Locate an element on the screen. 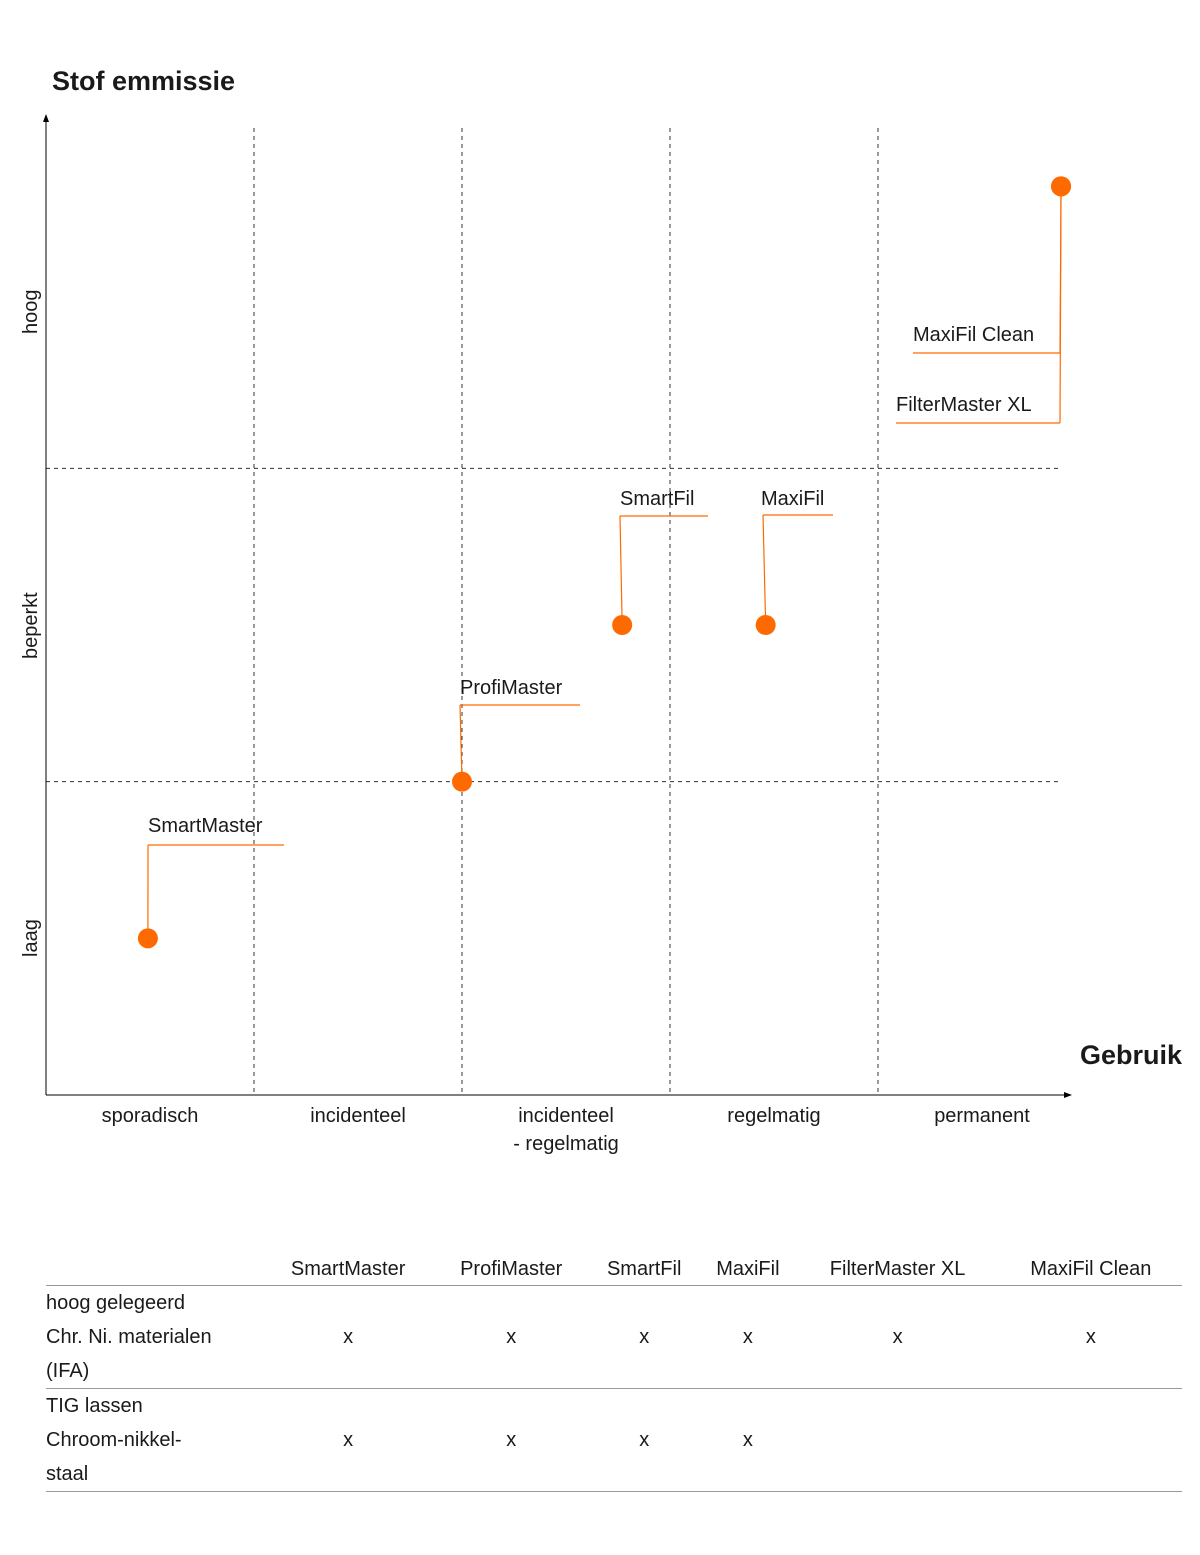 Image resolution: width=1200 pixels, height=1555 pixels. y-tick-label: hoog is located at coordinates (31, 312).